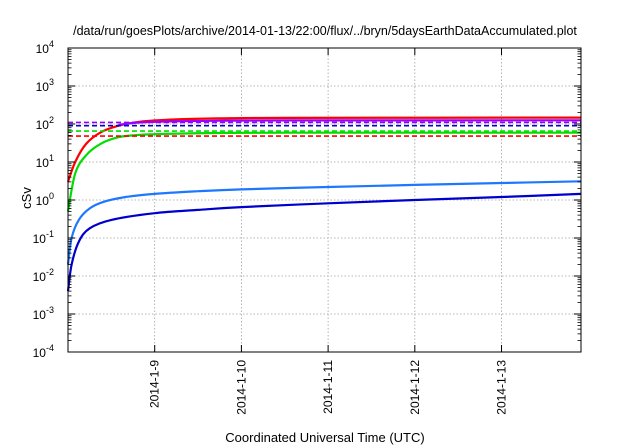 Image resolution: width=640 pixels, height=448 pixels. What do you see at coordinates (155, 384) in the screenshot?
I see `x-tick-label: 2014-1-9` at bounding box center [155, 384].